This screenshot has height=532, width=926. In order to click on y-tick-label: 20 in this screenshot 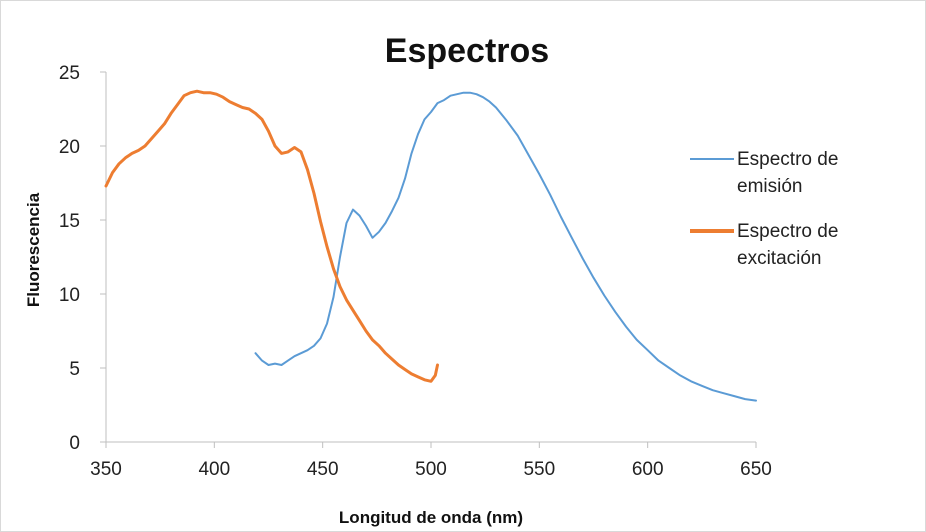, I will do `click(69, 147)`.